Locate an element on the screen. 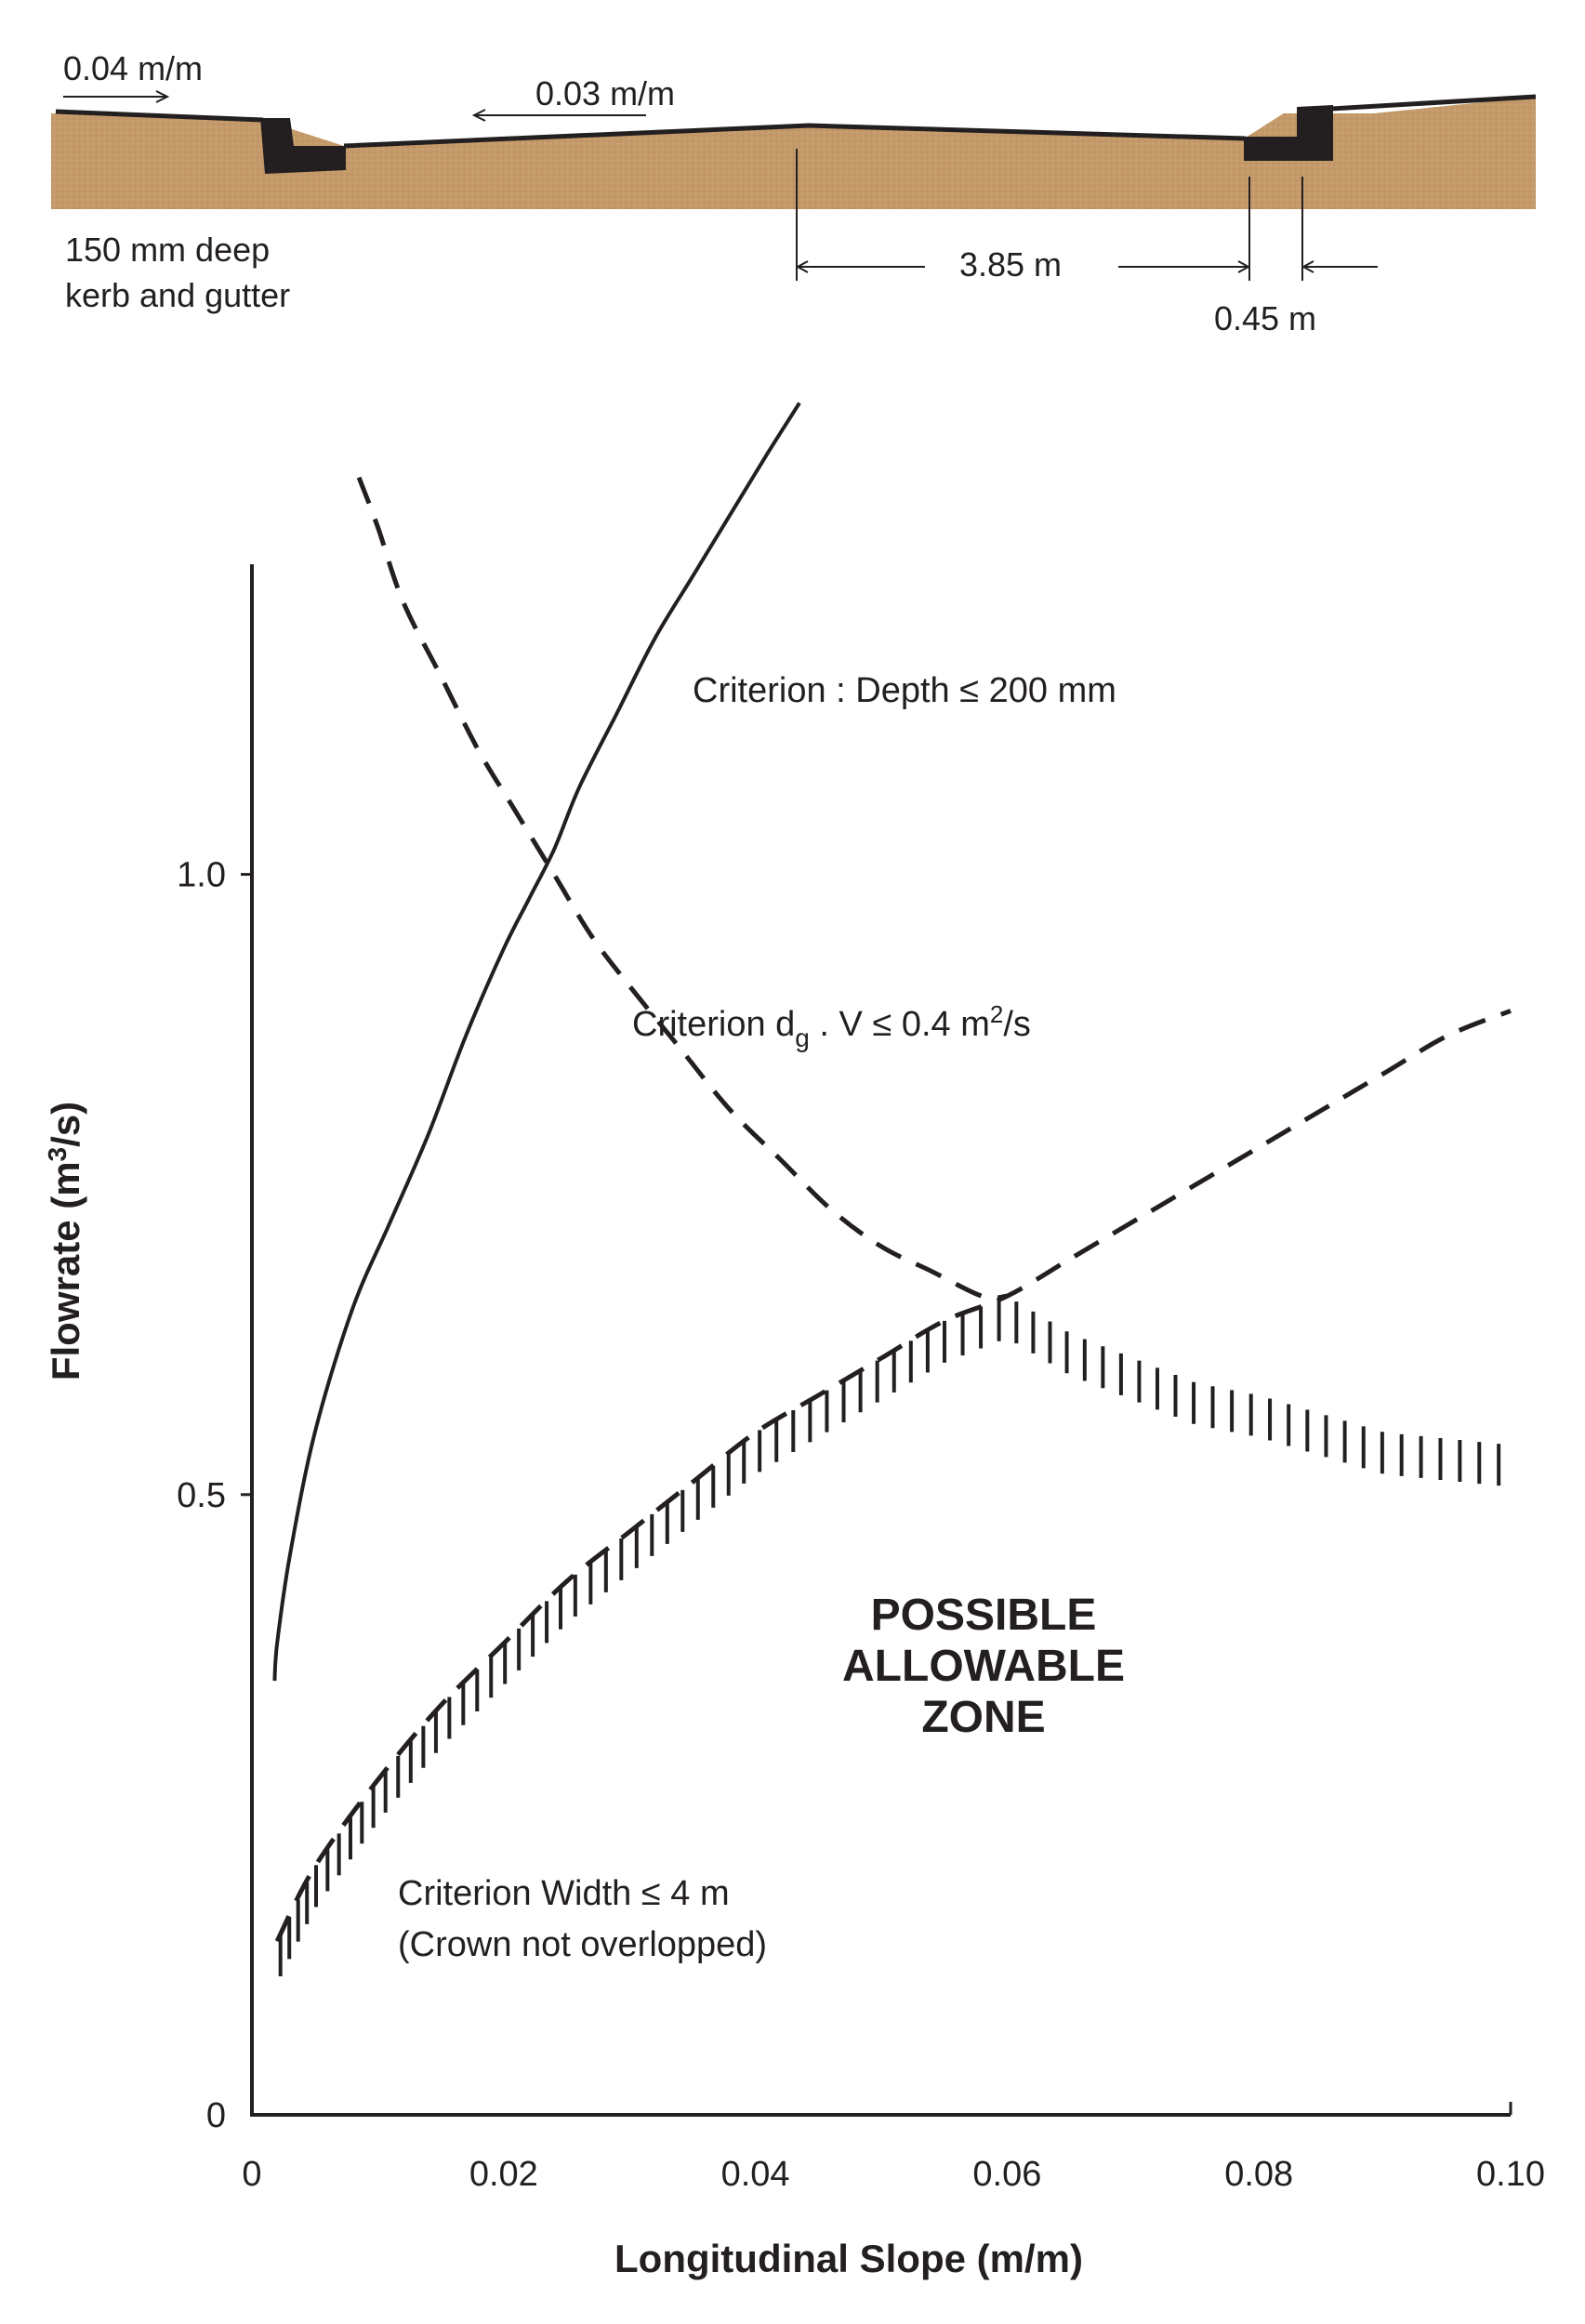  y-tick-labels: 0 0.5 1.0 is located at coordinates (214, 1495).